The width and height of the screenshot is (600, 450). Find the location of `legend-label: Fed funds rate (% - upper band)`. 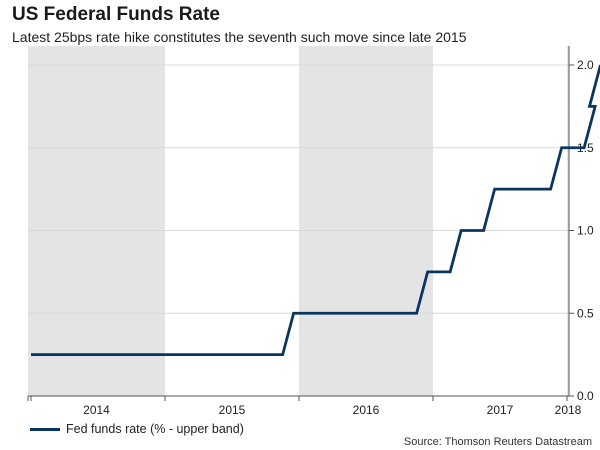

legend-label: Fed funds rate (% - upper band) is located at coordinates (155, 429).